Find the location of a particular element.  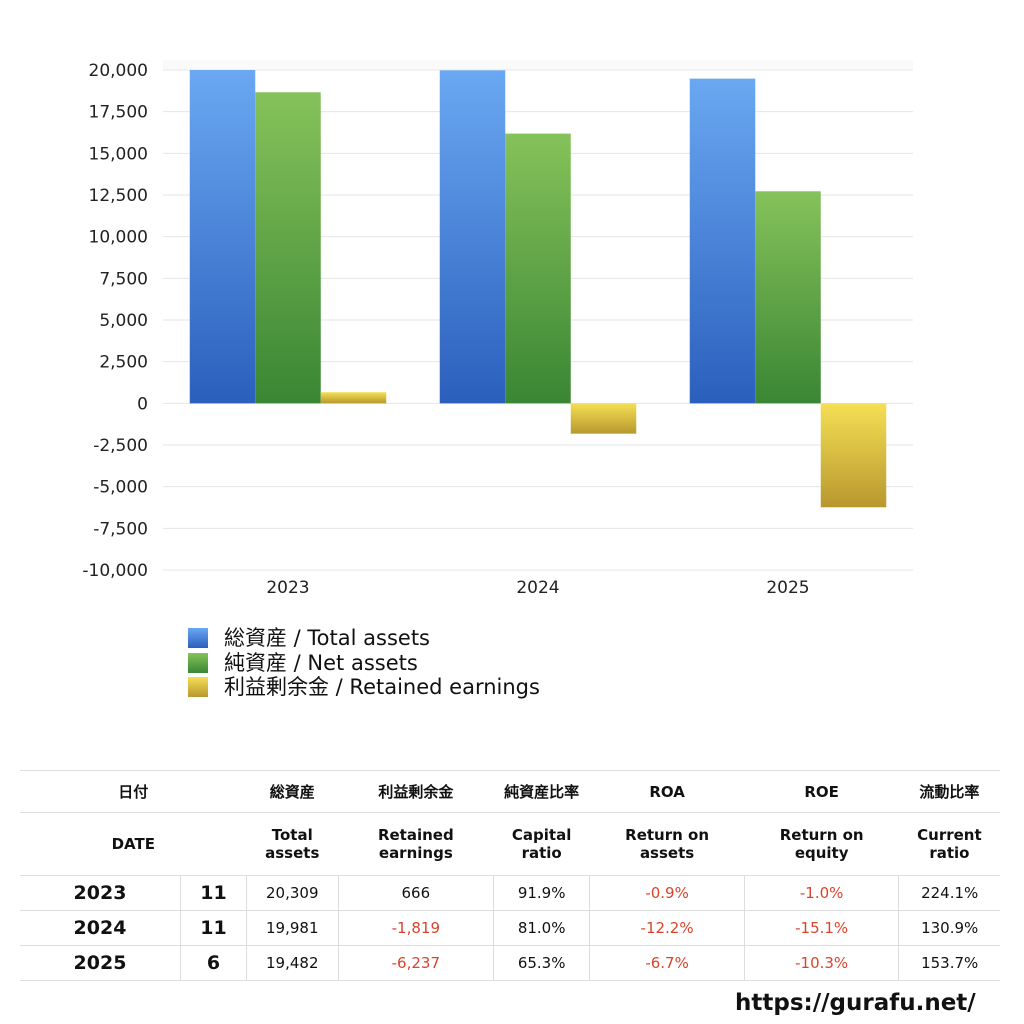

y-tick-label: 5,000 is located at coordinates (123, 321).